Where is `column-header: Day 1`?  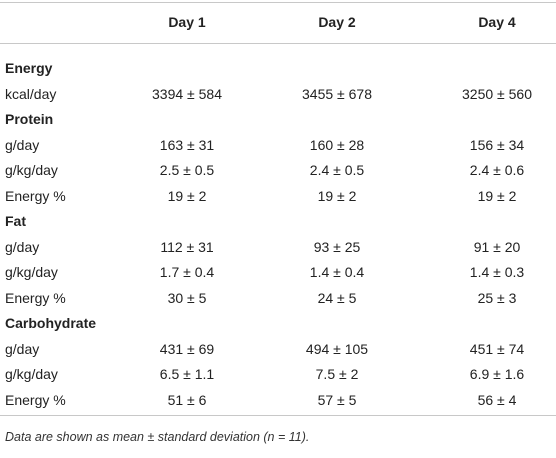 column-header: Day 1 is located at coordinates (187, 22).